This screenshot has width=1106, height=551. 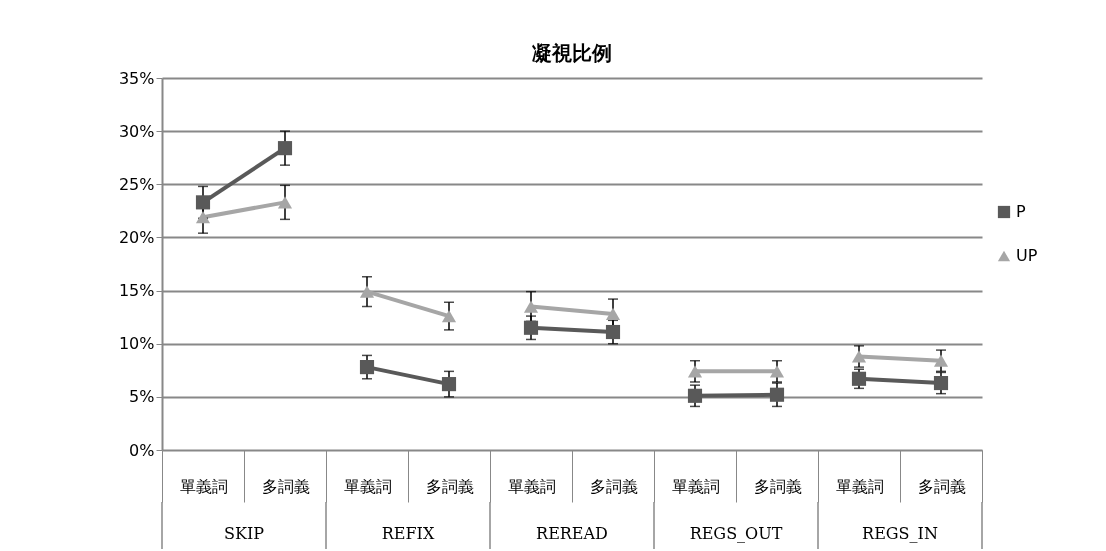 I want to click on text: SKIP, so click(x=244, y=533).